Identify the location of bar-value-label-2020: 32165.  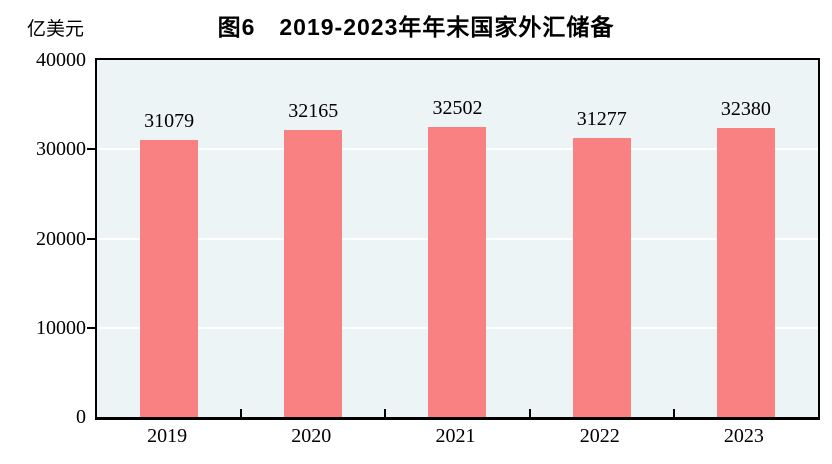
(313, 110).